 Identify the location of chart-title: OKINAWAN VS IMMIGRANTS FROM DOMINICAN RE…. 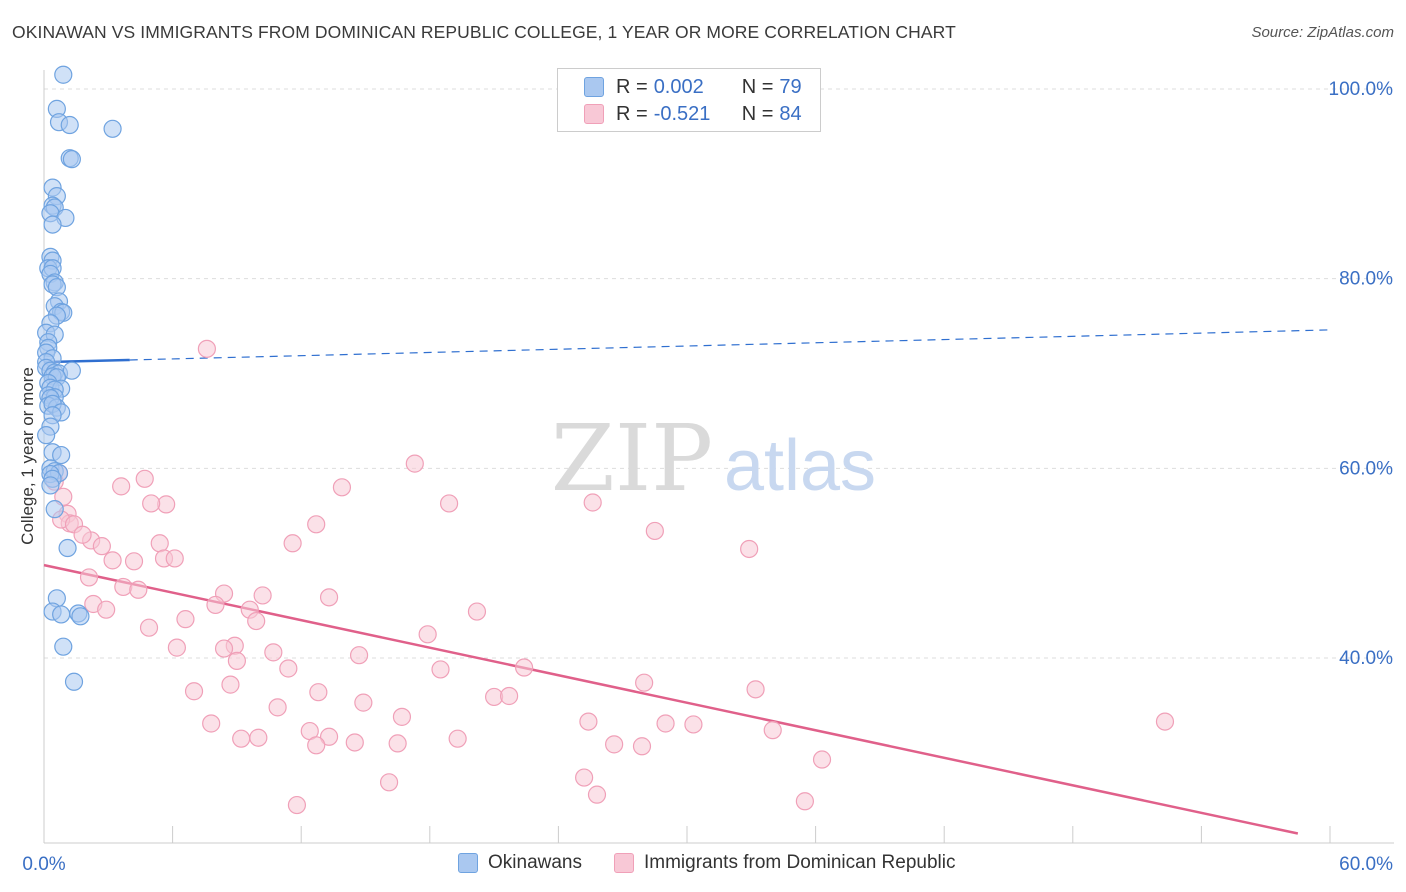
(484, 32).